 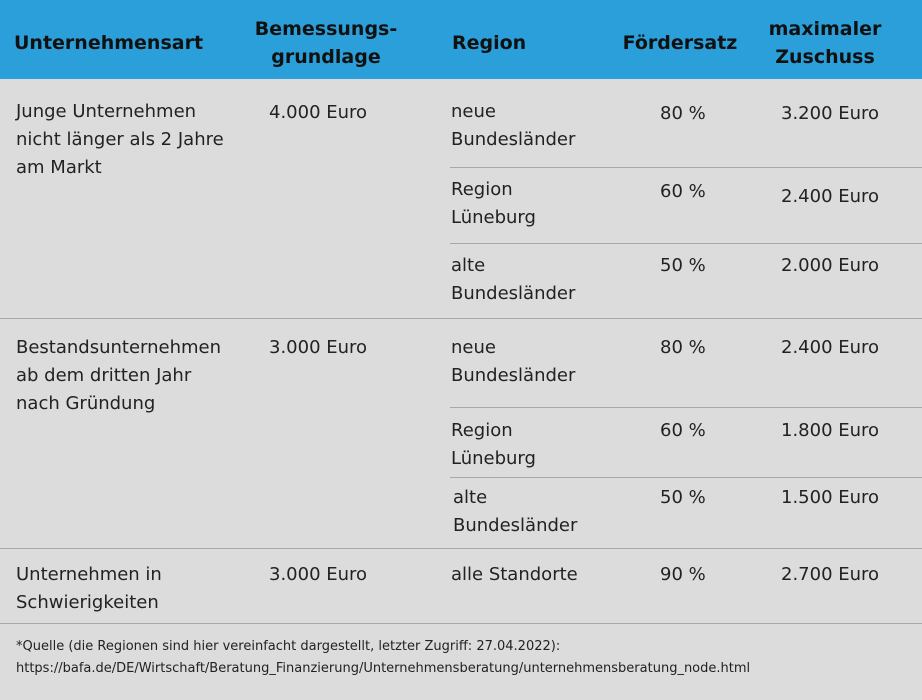 What do you see at coordinates (830, 113) in the screenshot?
I see `row-max: 3.200 Euro` at bounding box center [830, 113].